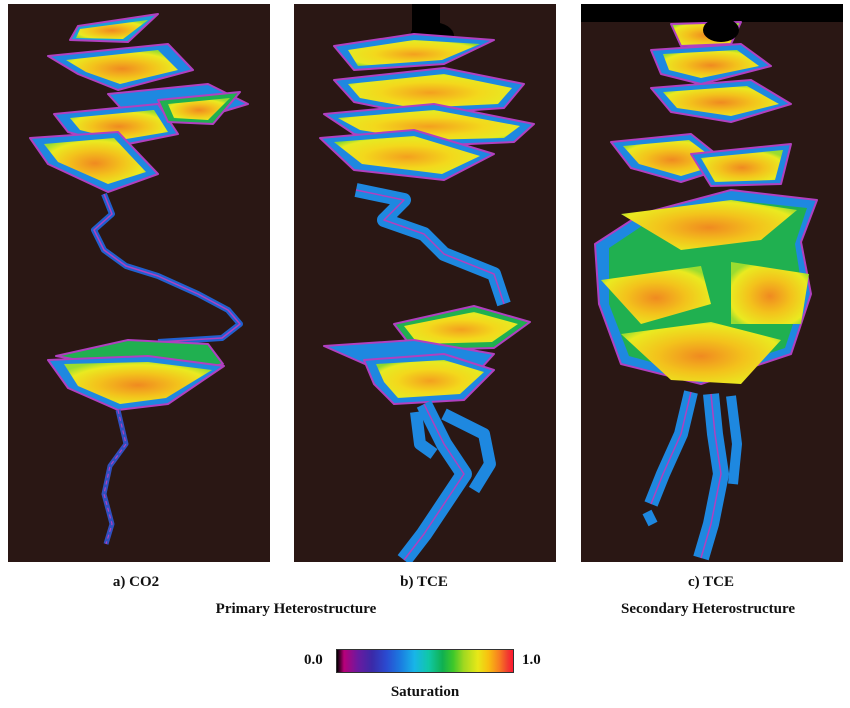  I want to click on primary-heterostructure-label: Primary Heterostructure, so click(296, 609).